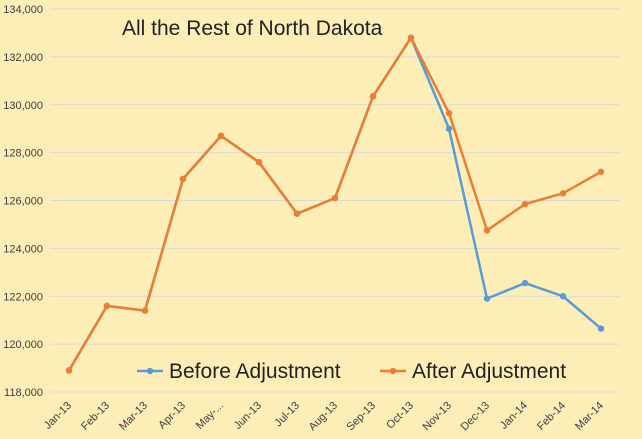 The width and height of the screenshot is (642, 439). I want to click on chart-title: All the Rest of North Dakota, so click(252, 28).